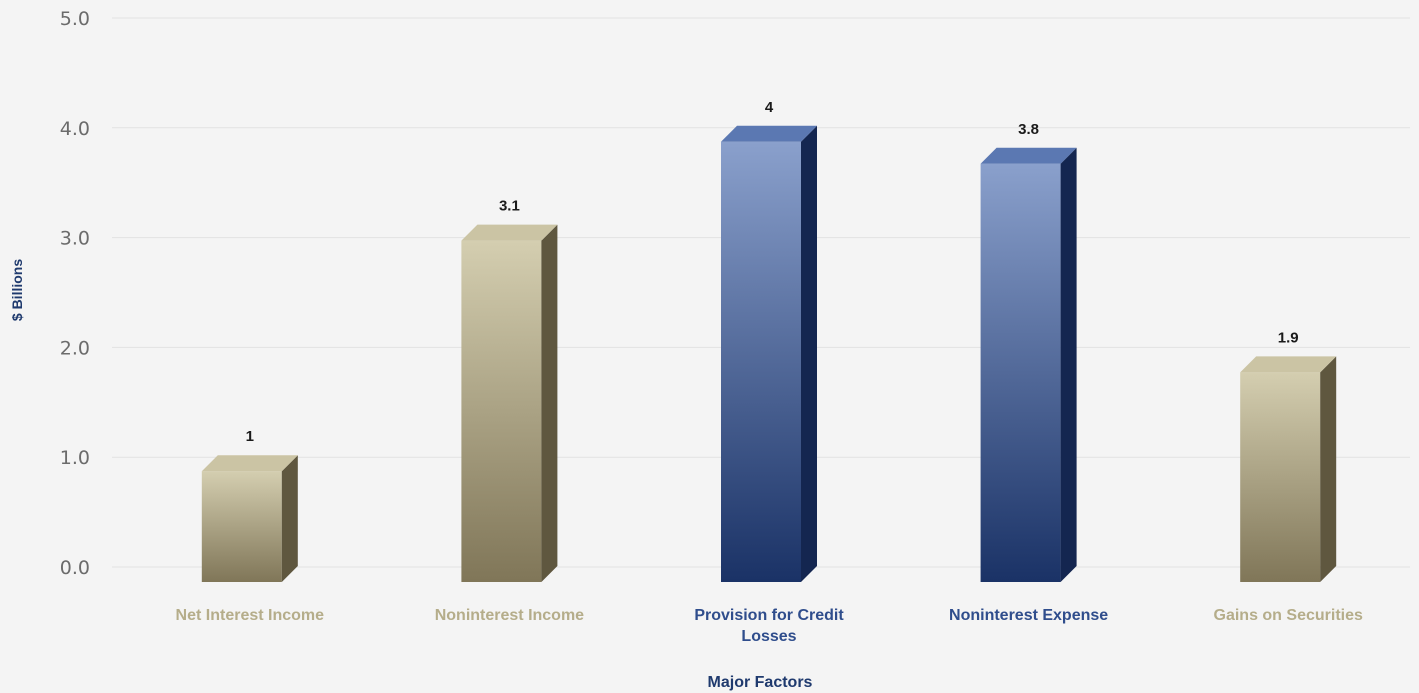  Describe the element at coordinates (1028, 129) in the screenshot. I see `value-label: 3.8` at that location.